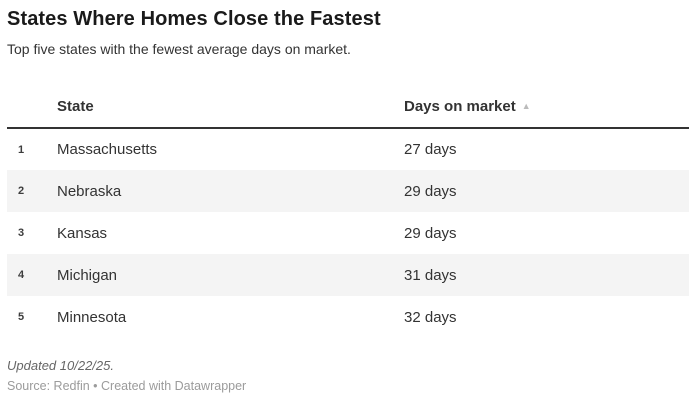 Image resolution: width=696 pixels, height=404 pixels. I want to click on row-days: 32 days, so click(430, 317).